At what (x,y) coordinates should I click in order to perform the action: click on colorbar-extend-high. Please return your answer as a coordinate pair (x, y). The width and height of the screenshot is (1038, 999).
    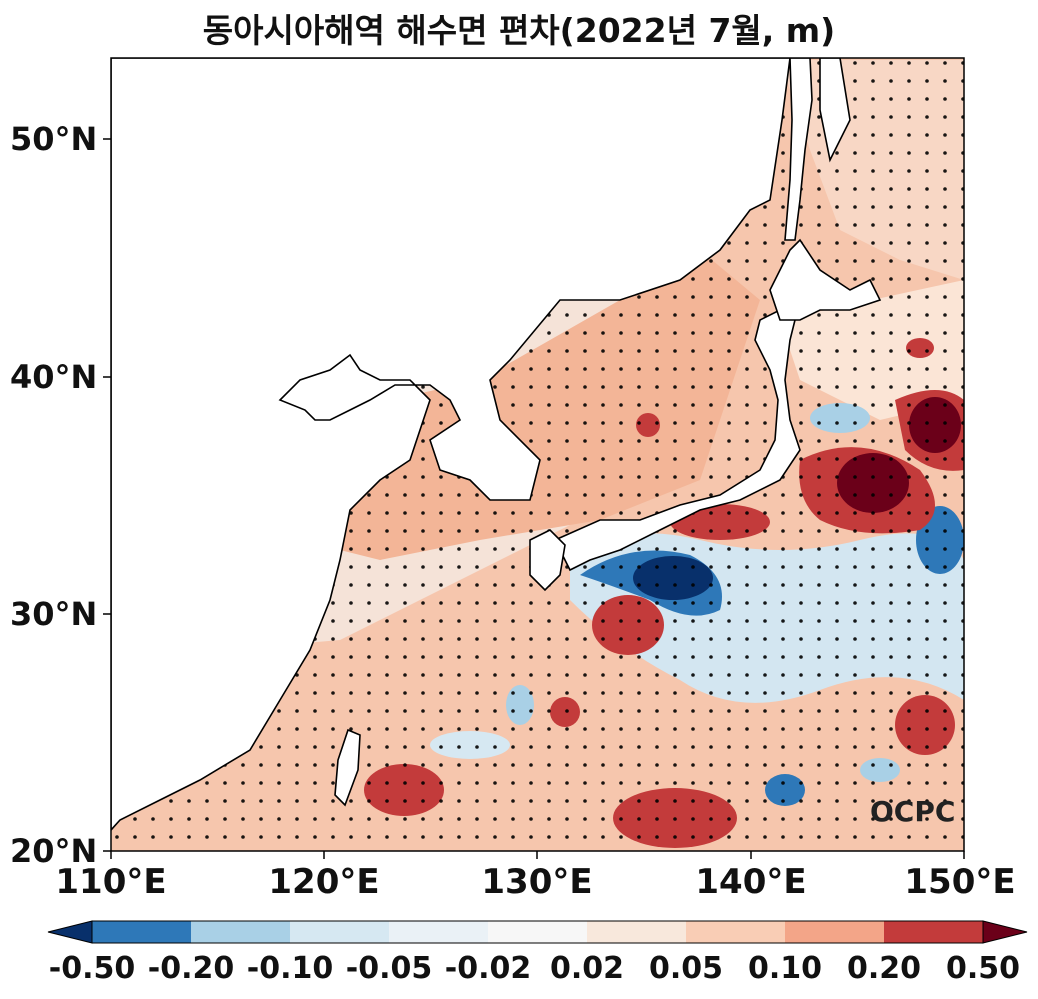
    Looking at the image, I should click on (1005, 932).